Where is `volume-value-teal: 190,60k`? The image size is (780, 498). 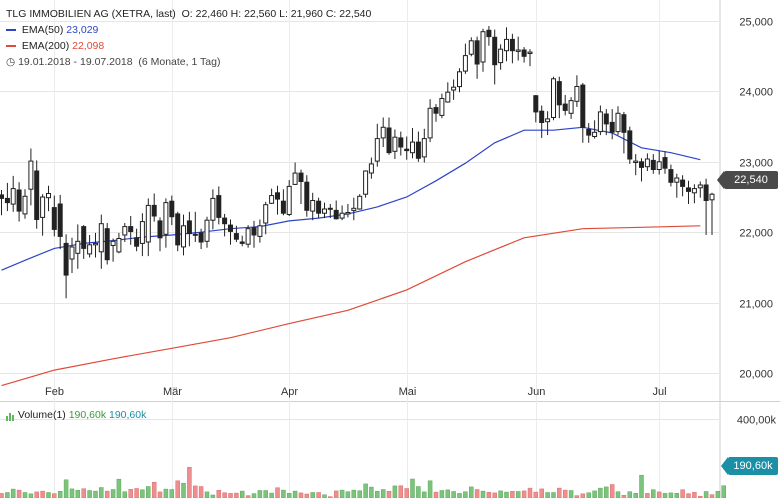 volume-value-teal: 190,60k is located at coordinates (128, 415).